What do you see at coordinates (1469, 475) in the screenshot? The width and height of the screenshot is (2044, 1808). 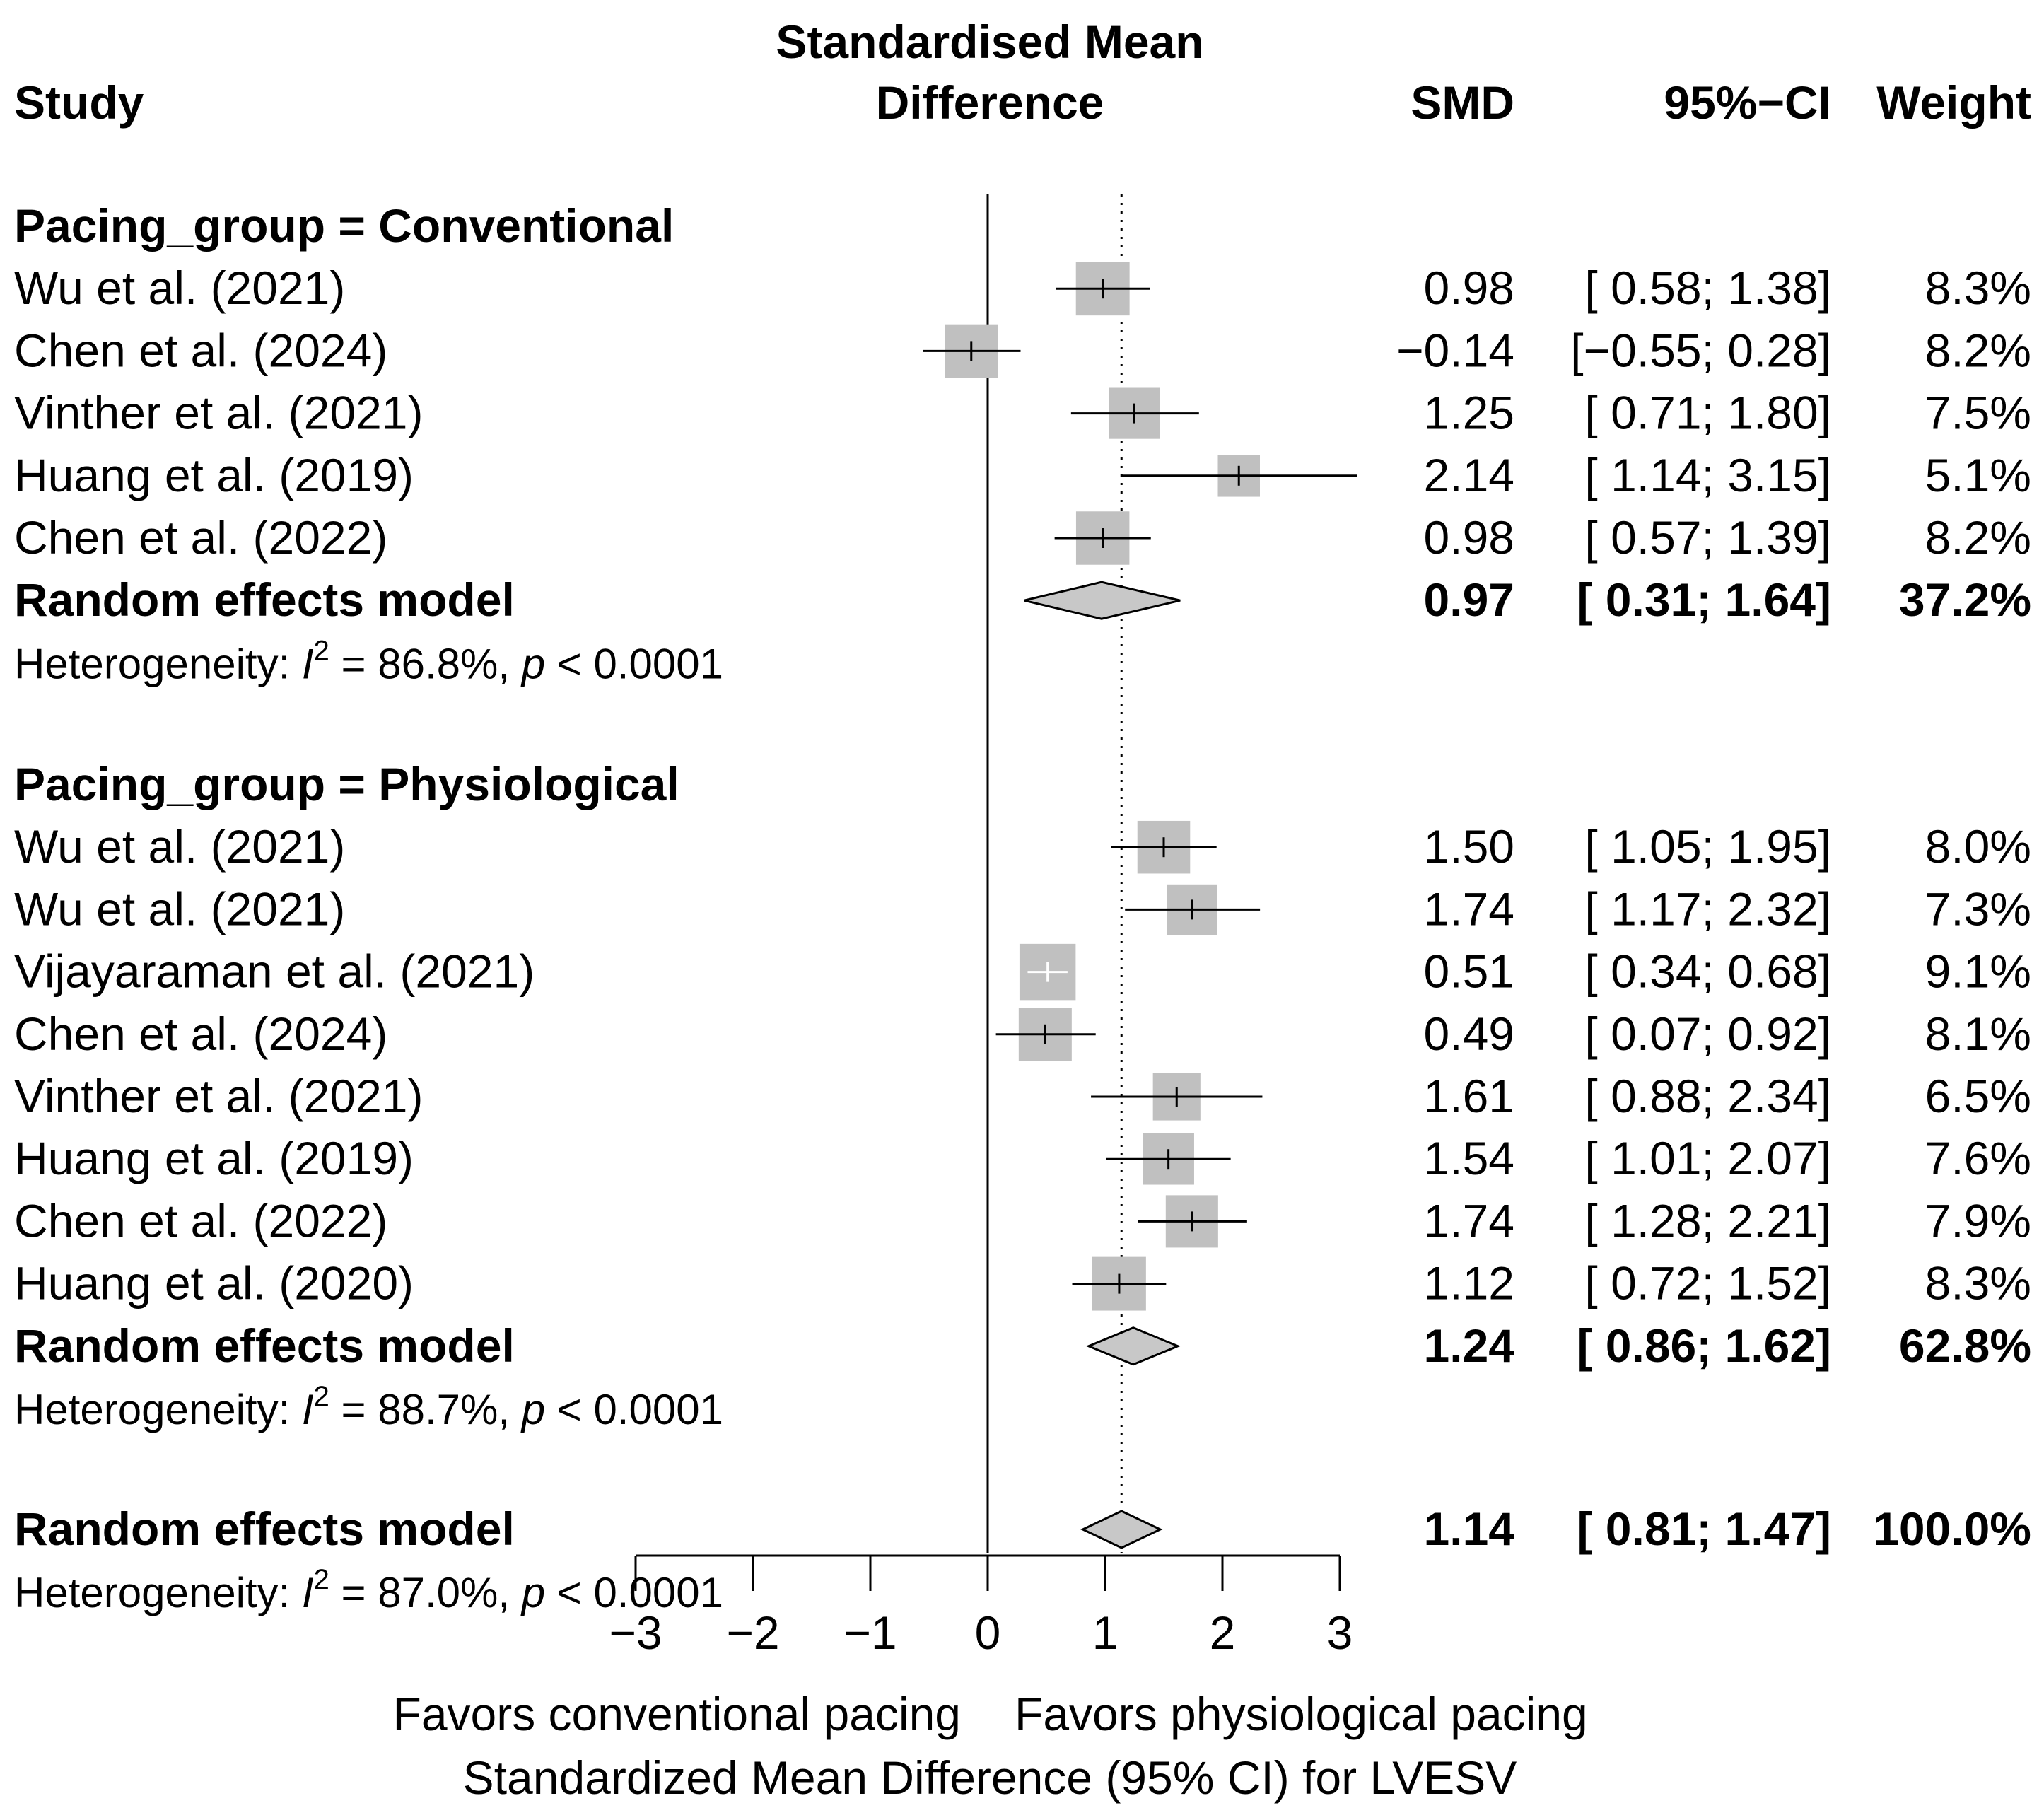 I see `study-smd: 2.14` at bounding box center [1469, 475].